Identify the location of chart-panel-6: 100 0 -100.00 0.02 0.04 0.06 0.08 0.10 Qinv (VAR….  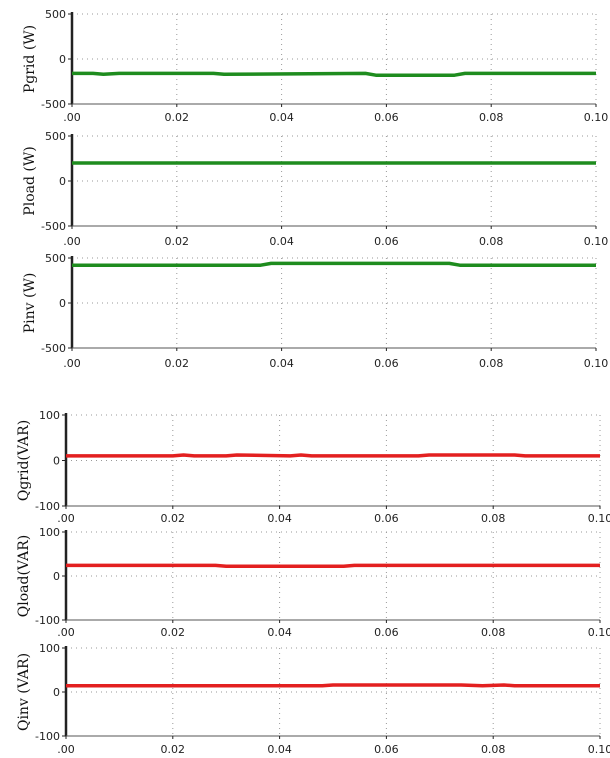
(313, 699).